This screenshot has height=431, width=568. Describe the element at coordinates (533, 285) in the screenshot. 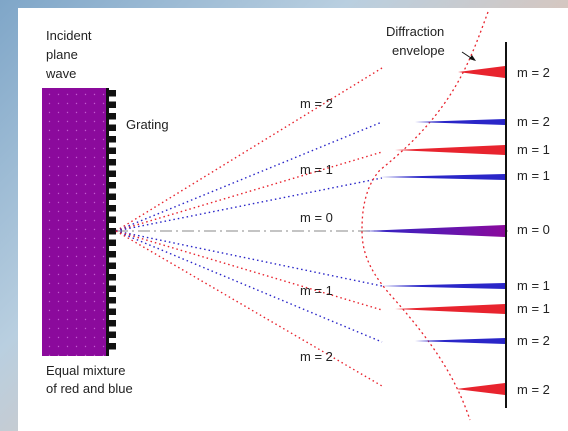

I see `screen-label-blue-down1: m = 1` at that location.